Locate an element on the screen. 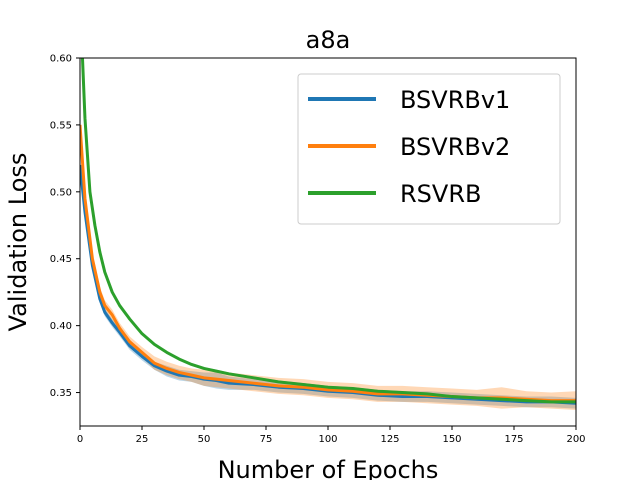 Image resolution: width=640 pixels, height=480 pixels. y-tick-label: 0.50 is located at coordinates (61, 192).